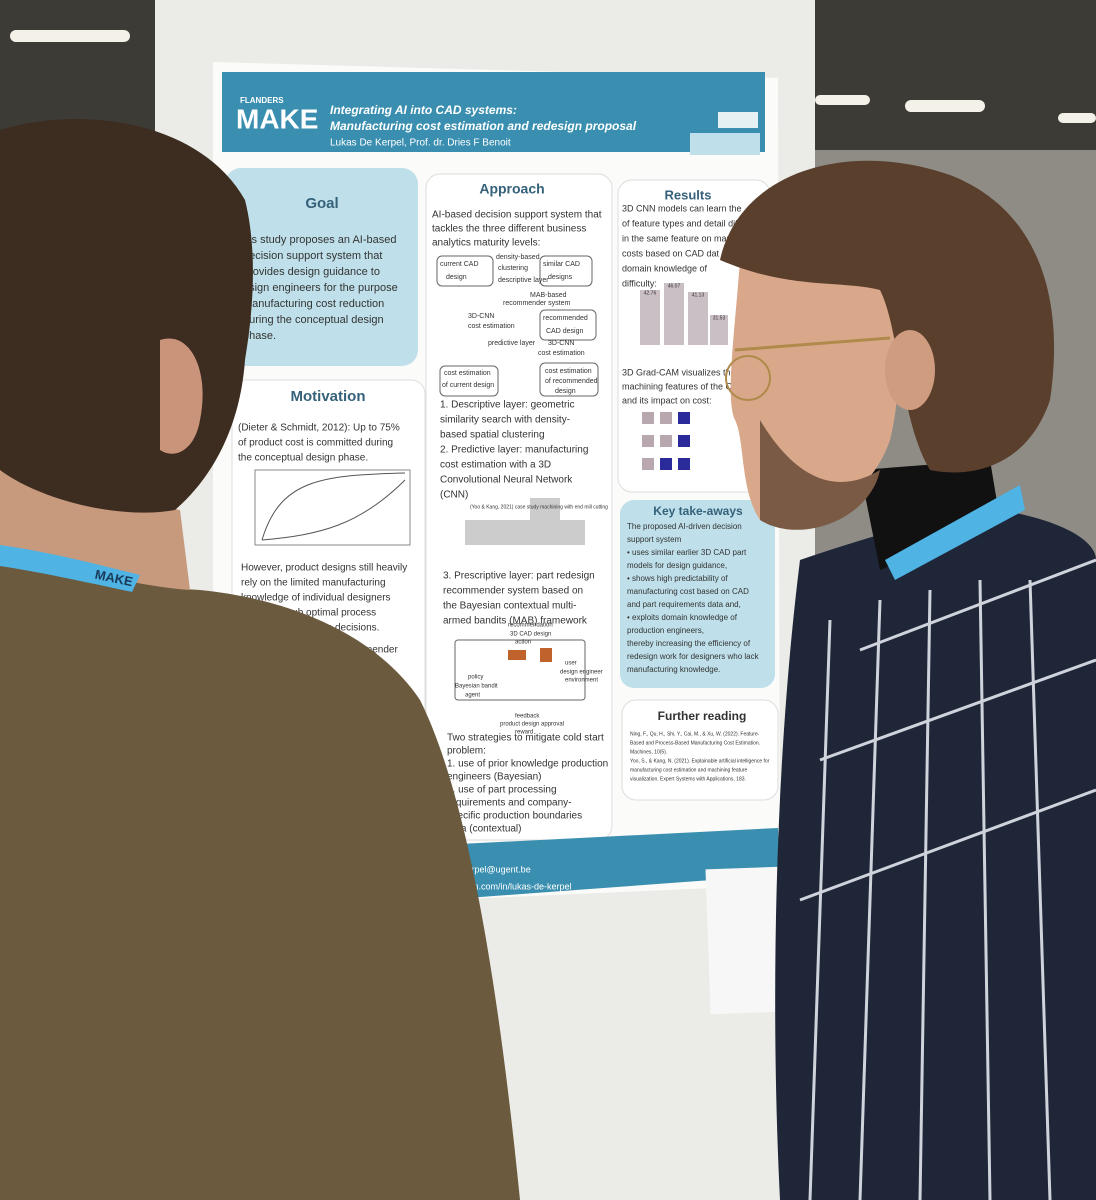 This screenshot has height=1200, width=1096. Describe the element at coordinates (748, 378) in the screenshot. I see `glasses-lens` at that location.